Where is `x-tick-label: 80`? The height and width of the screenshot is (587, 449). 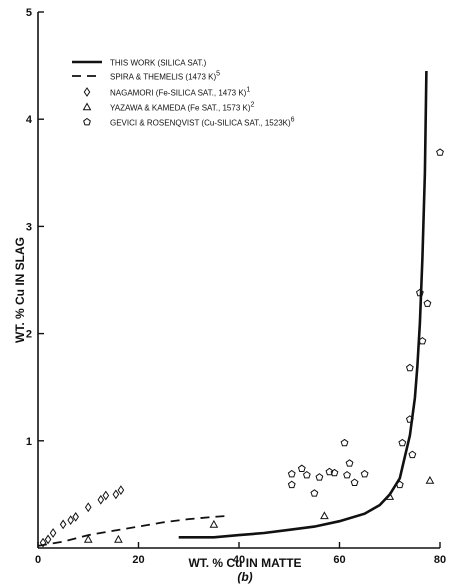
x-tick-label: 80 is located at coordinates (440, 560).